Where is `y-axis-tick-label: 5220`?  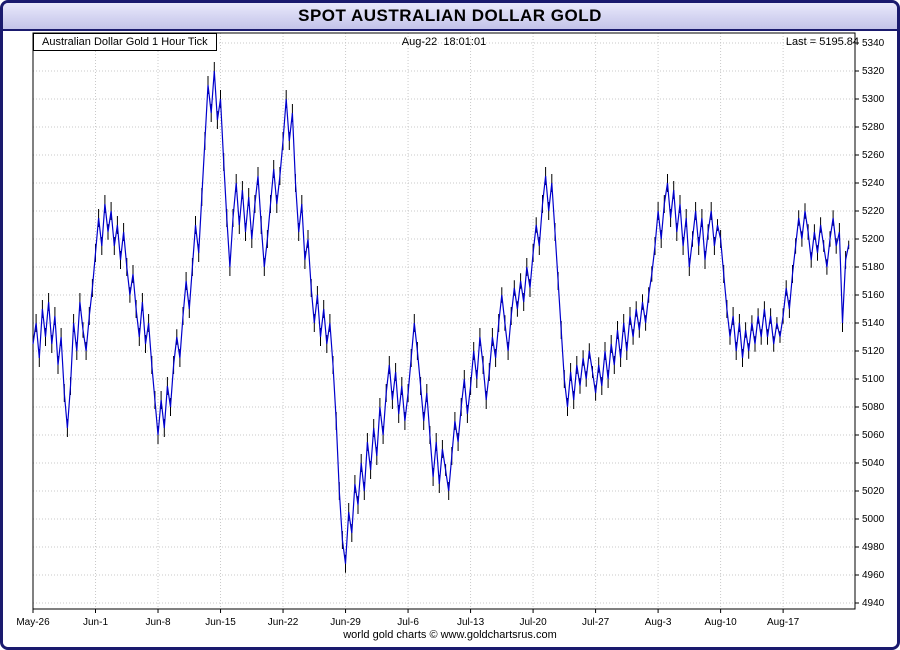
y-axis-tick-label: 5220 is located at coordinates (873, 211).